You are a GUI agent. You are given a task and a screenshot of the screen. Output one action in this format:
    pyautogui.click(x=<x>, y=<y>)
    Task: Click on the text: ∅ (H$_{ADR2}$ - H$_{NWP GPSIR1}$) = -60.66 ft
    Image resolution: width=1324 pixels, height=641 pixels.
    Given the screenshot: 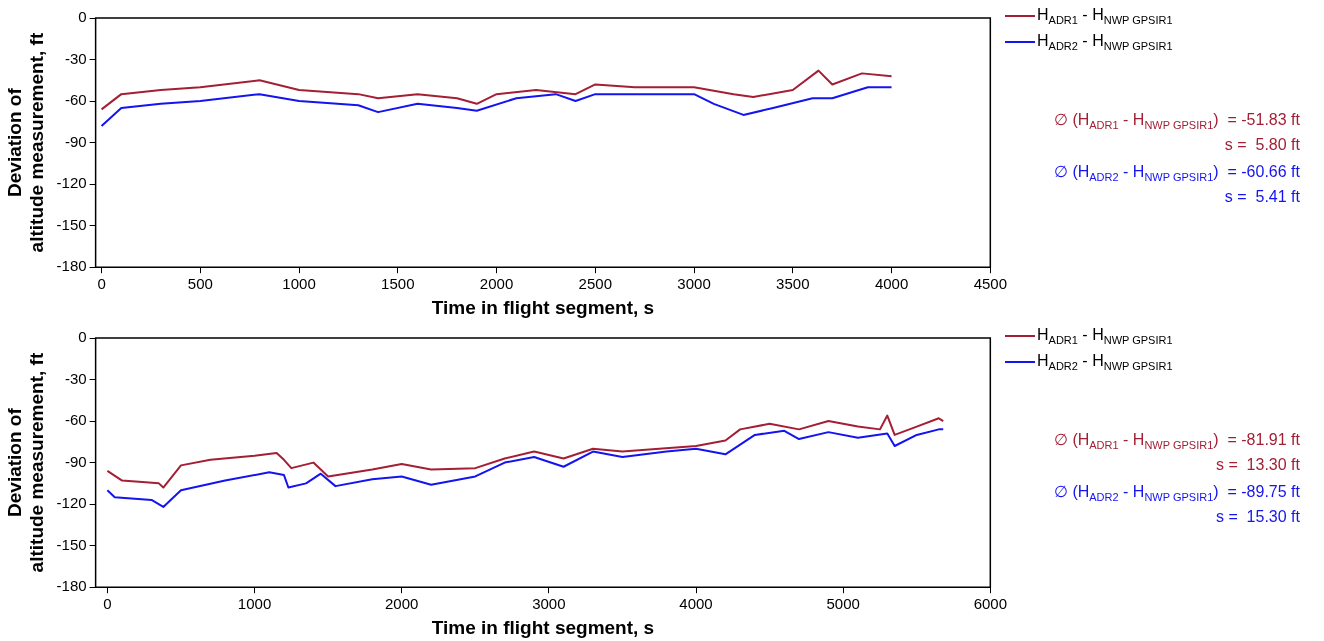 What is the action you would take?
    pyautogui.click(x=1176, y=174)
    